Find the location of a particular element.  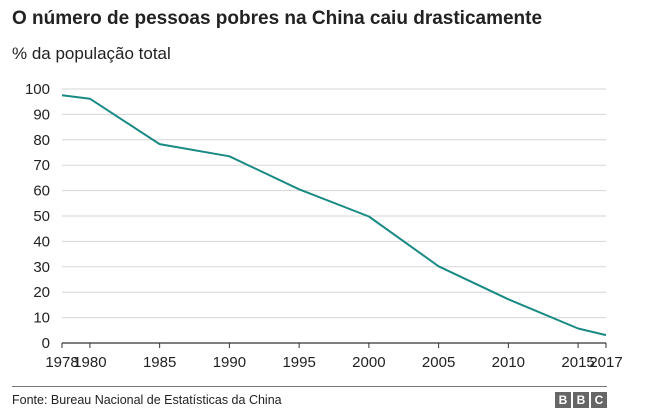

chart-subtitle: % da população total is located at coordinates (91, 53).